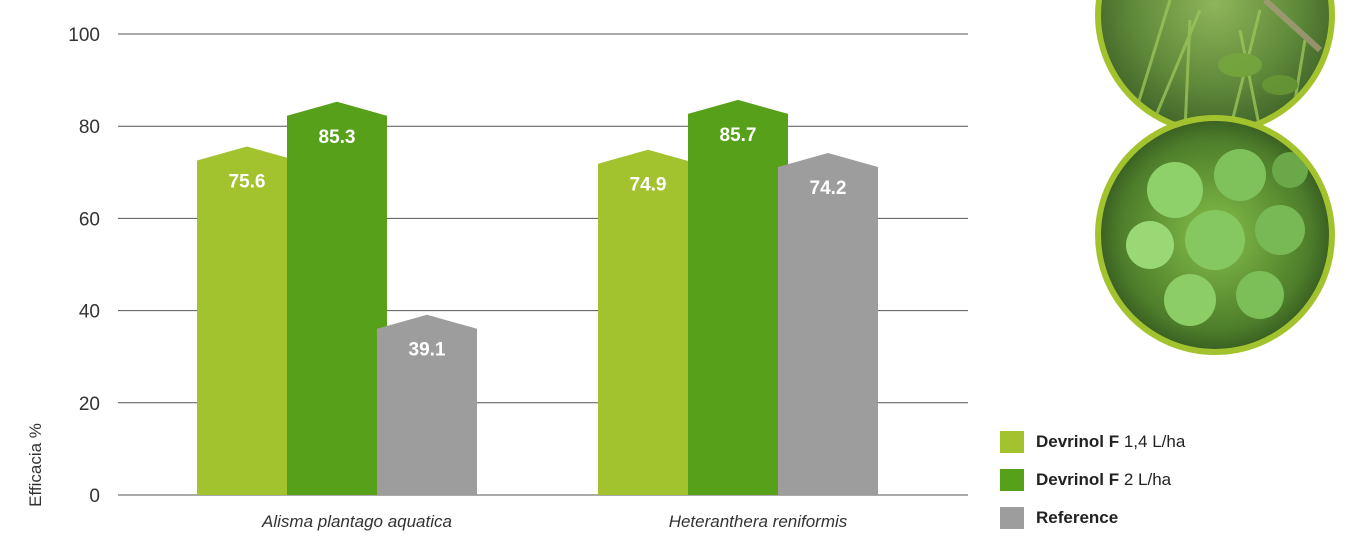  I want to click on y-axis-label: Efficacia %, so click(35, 465).